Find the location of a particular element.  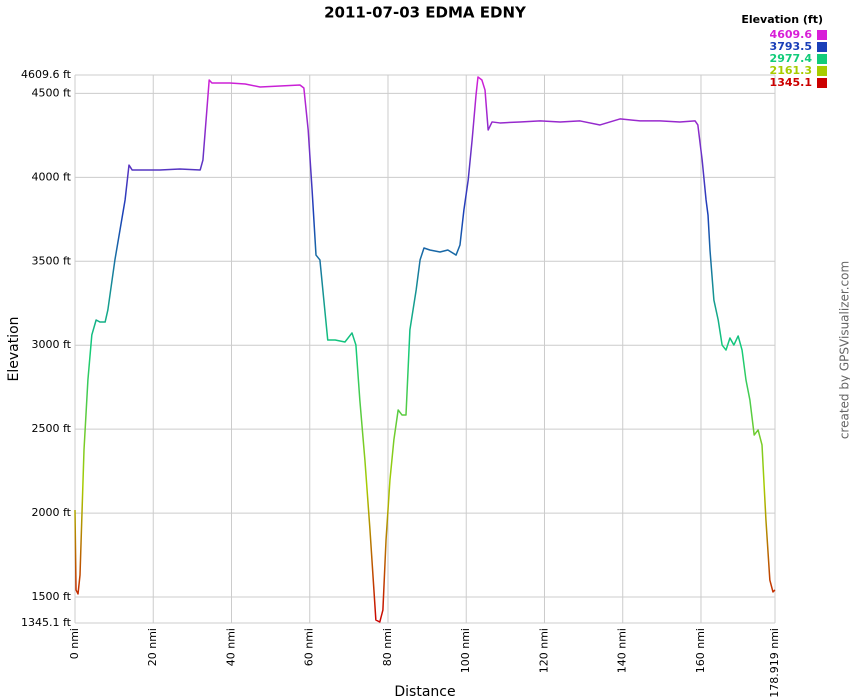

legend-label: 2977.4 is located at coordinates (791, 58).